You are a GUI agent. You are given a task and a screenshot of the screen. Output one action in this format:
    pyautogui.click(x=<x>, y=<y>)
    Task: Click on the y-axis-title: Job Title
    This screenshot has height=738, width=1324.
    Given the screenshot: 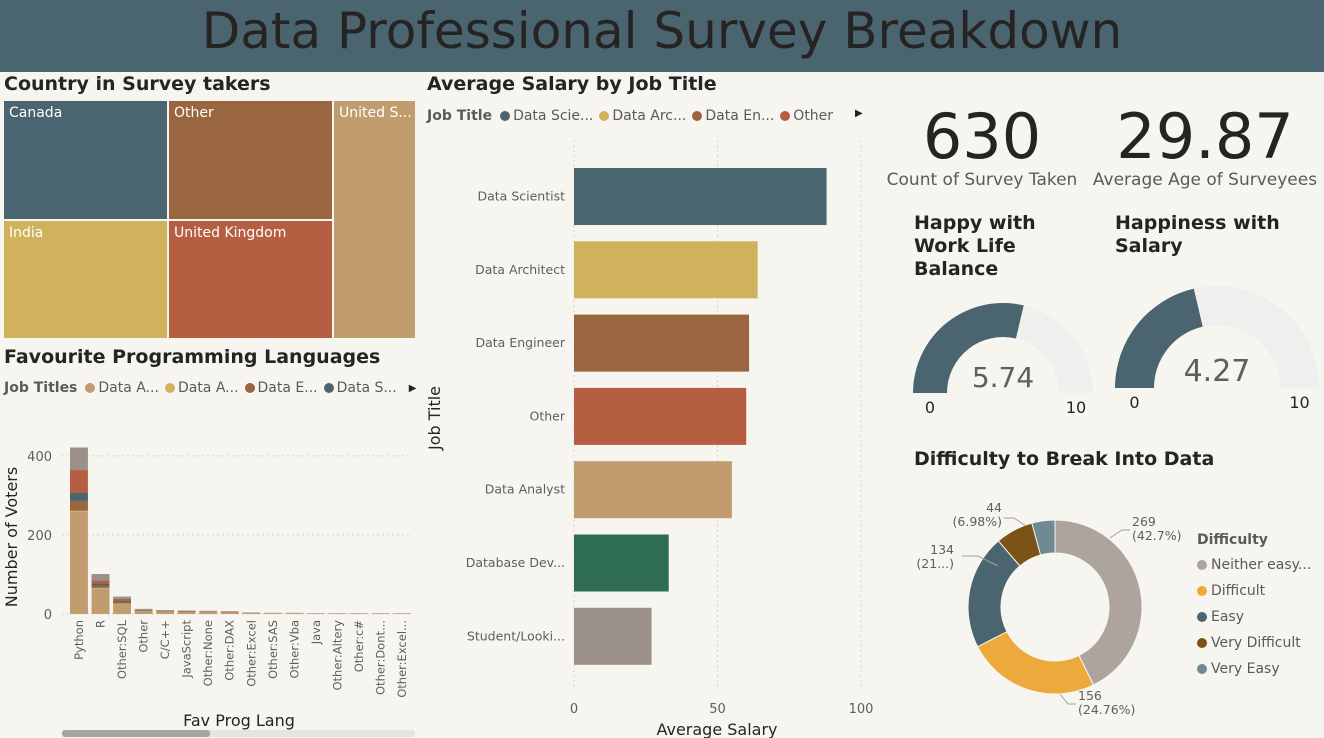 What is the action you would take?
    pyautogui.click(x=434, y=418)
    